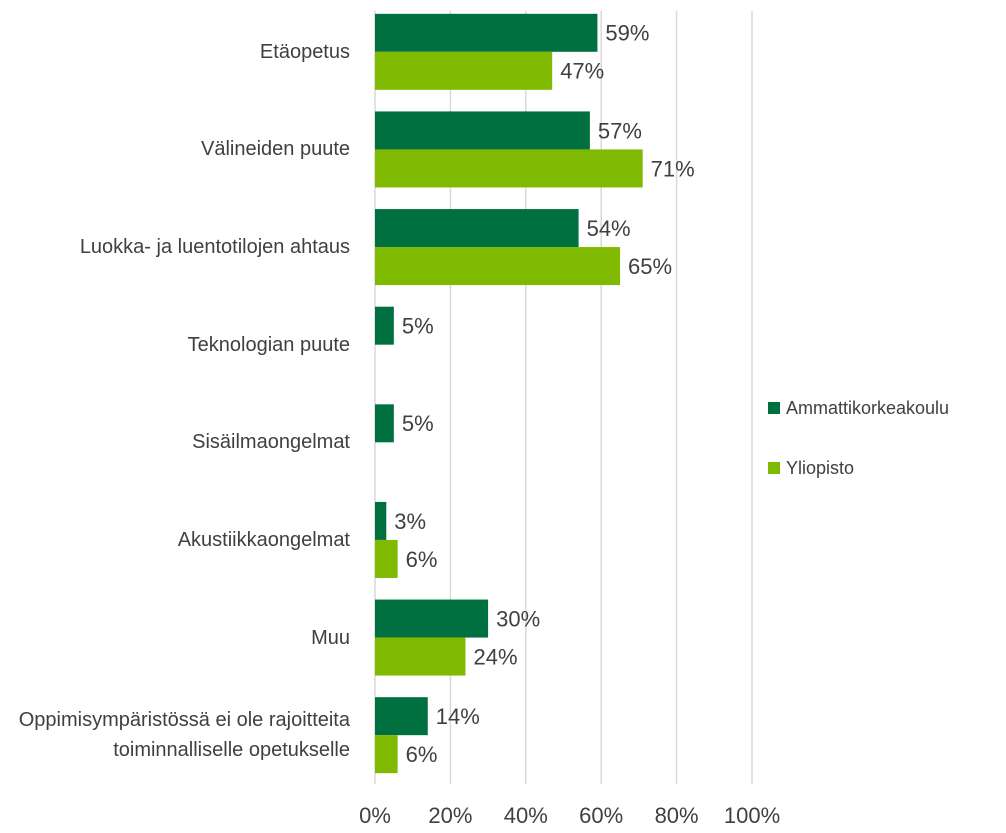 The width and height of the screenshot is (1006, 833). I want to click on x-tick-label: 100%, so click(752, 815).